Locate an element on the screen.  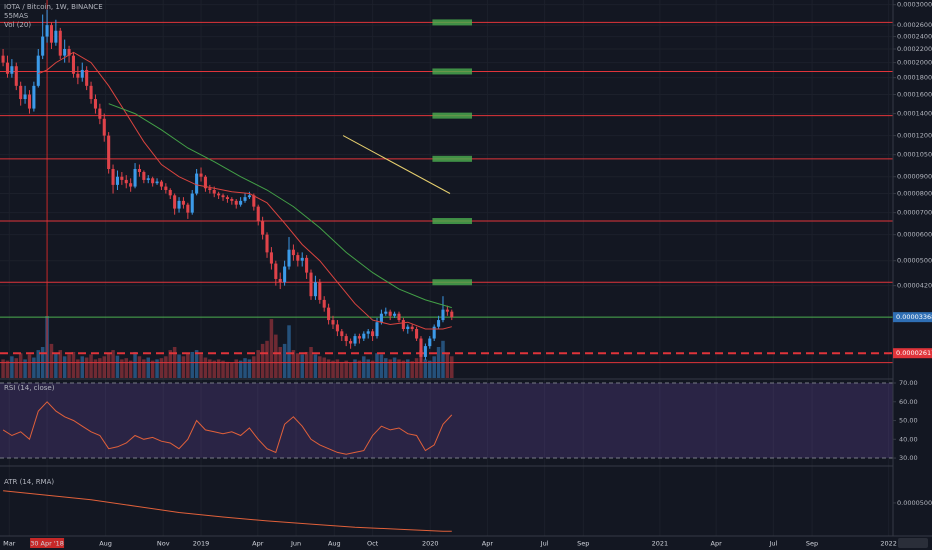
last-price-label-box is located at coordinates (912, 317).